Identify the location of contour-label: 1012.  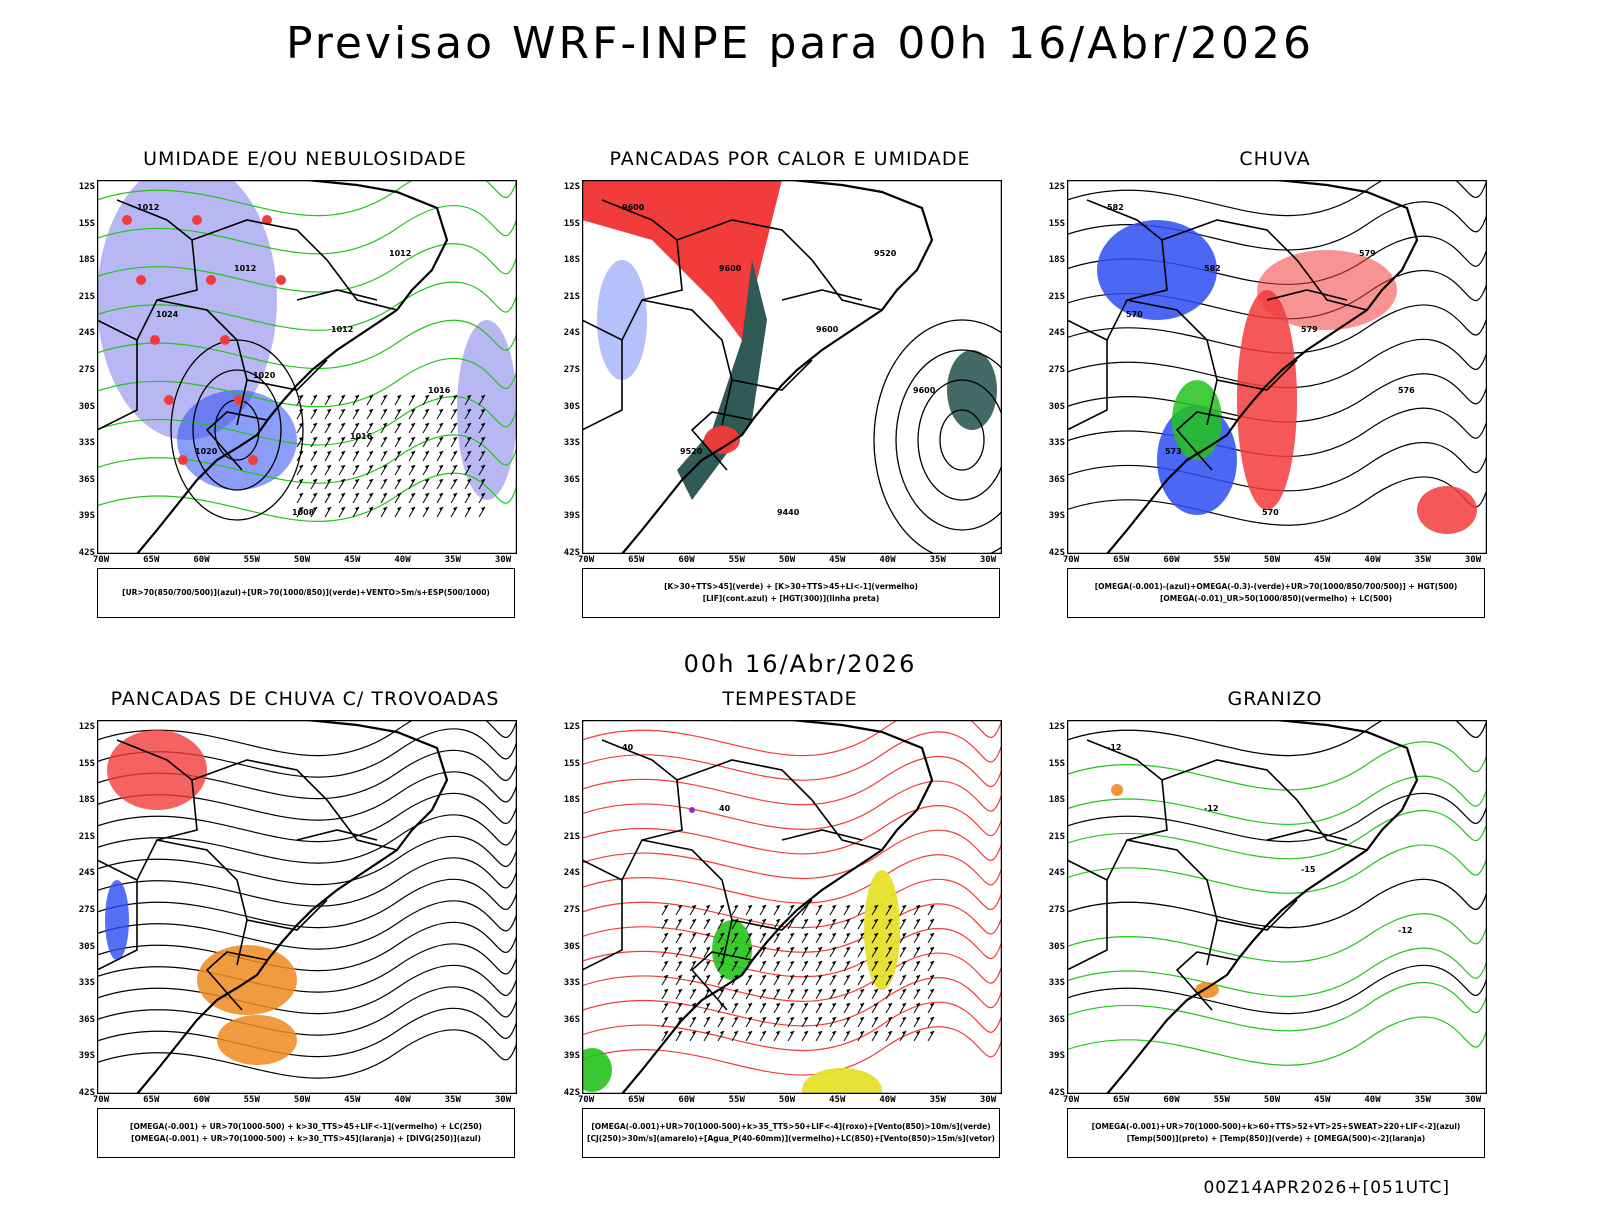
(400, 253).